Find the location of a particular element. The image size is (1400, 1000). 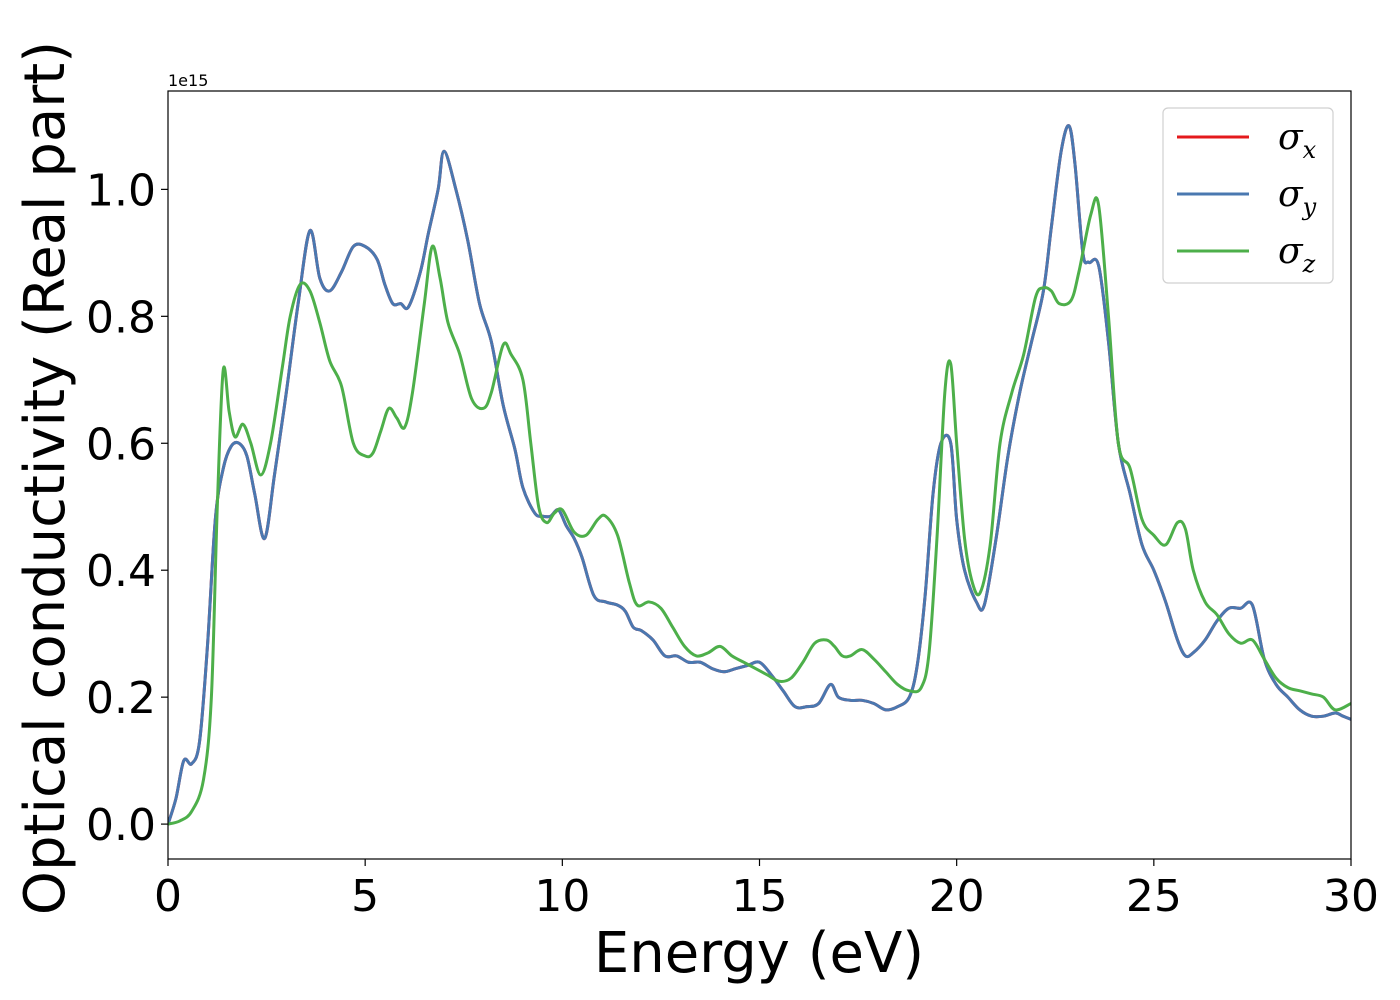

x-tick-label: 25 is located at coordinates (1154, 896).